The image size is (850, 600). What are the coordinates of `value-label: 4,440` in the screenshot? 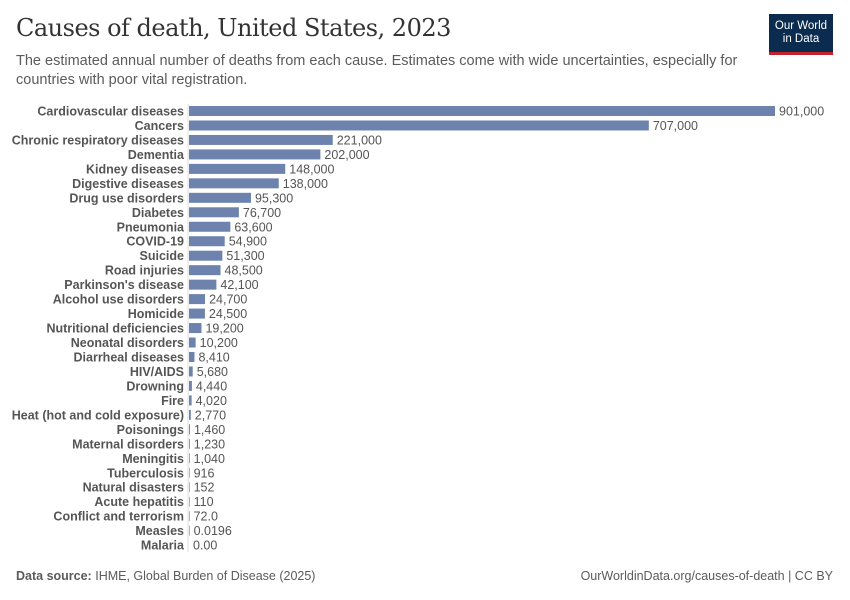 It's located at (211, 386).